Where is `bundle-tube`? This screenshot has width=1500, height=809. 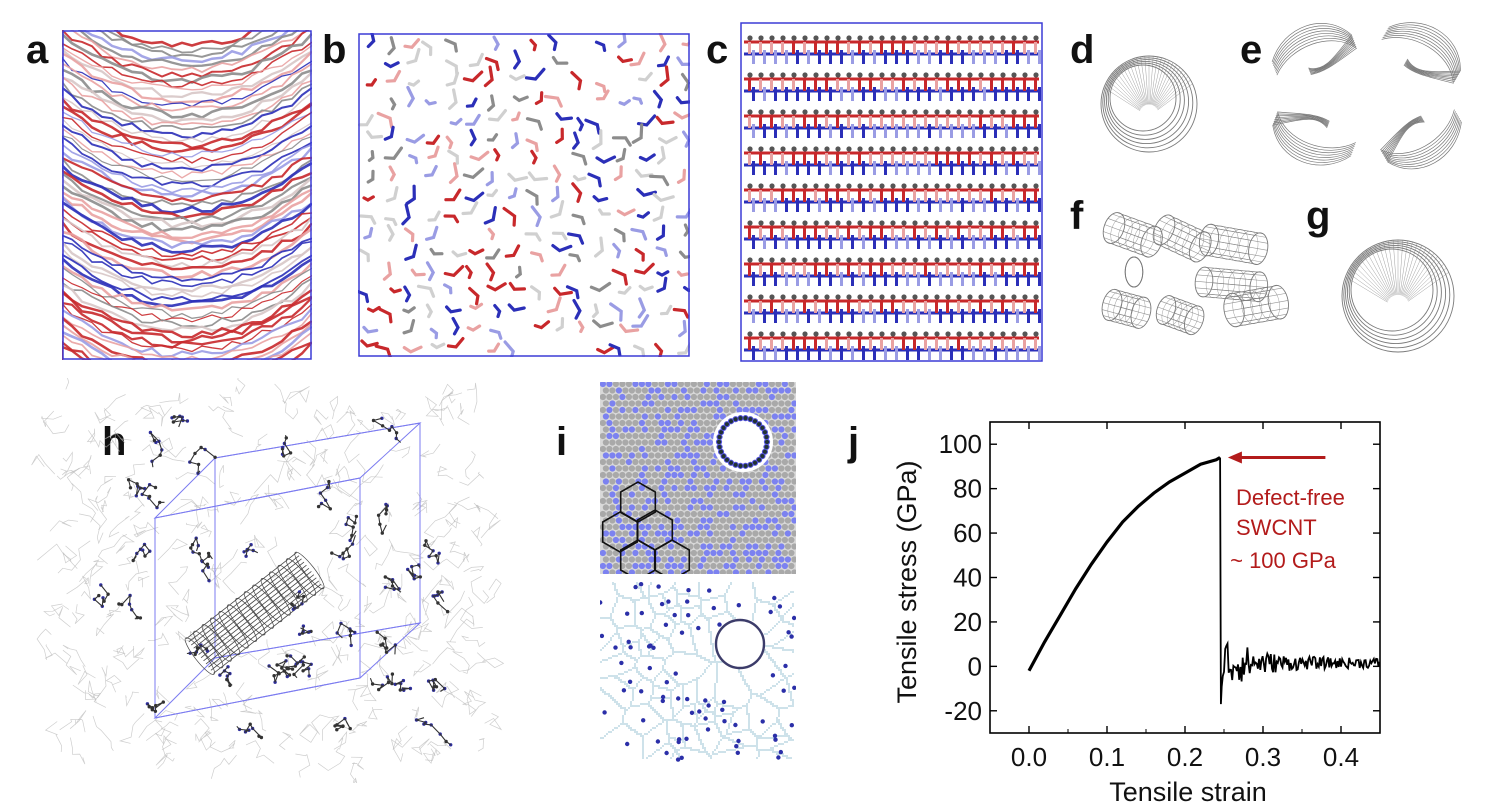
bundle-tube is located at coordinates (1256, 306).